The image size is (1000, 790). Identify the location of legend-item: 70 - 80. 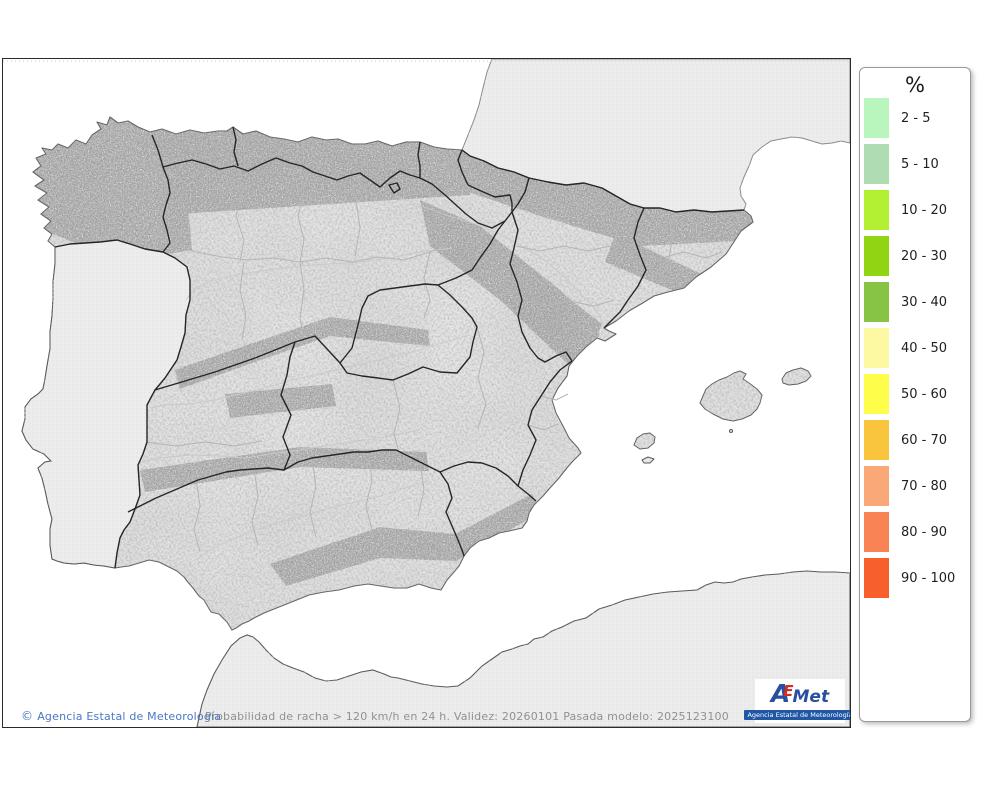
(917, 486).